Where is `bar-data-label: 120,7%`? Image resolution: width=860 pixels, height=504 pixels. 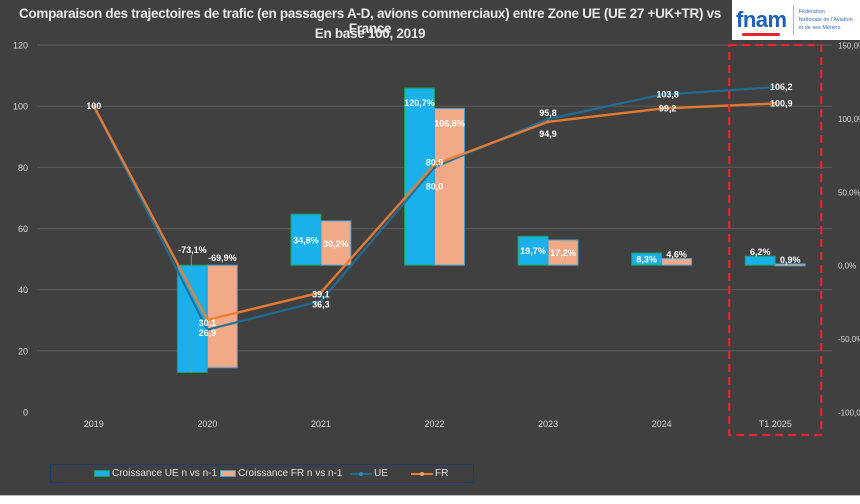
bar-data-label: 120,7% is located at coordinates (419, 103).